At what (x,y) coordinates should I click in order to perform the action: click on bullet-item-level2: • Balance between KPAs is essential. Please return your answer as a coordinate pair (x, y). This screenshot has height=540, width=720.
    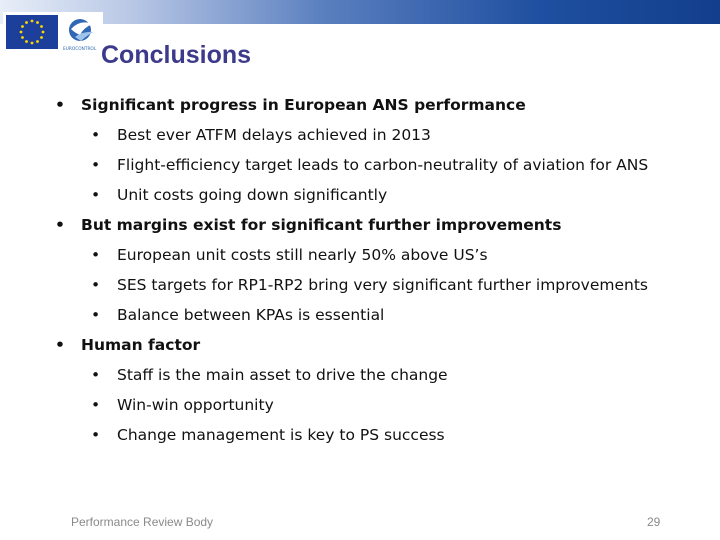
    Looking at the image, I should click on (238, 315).